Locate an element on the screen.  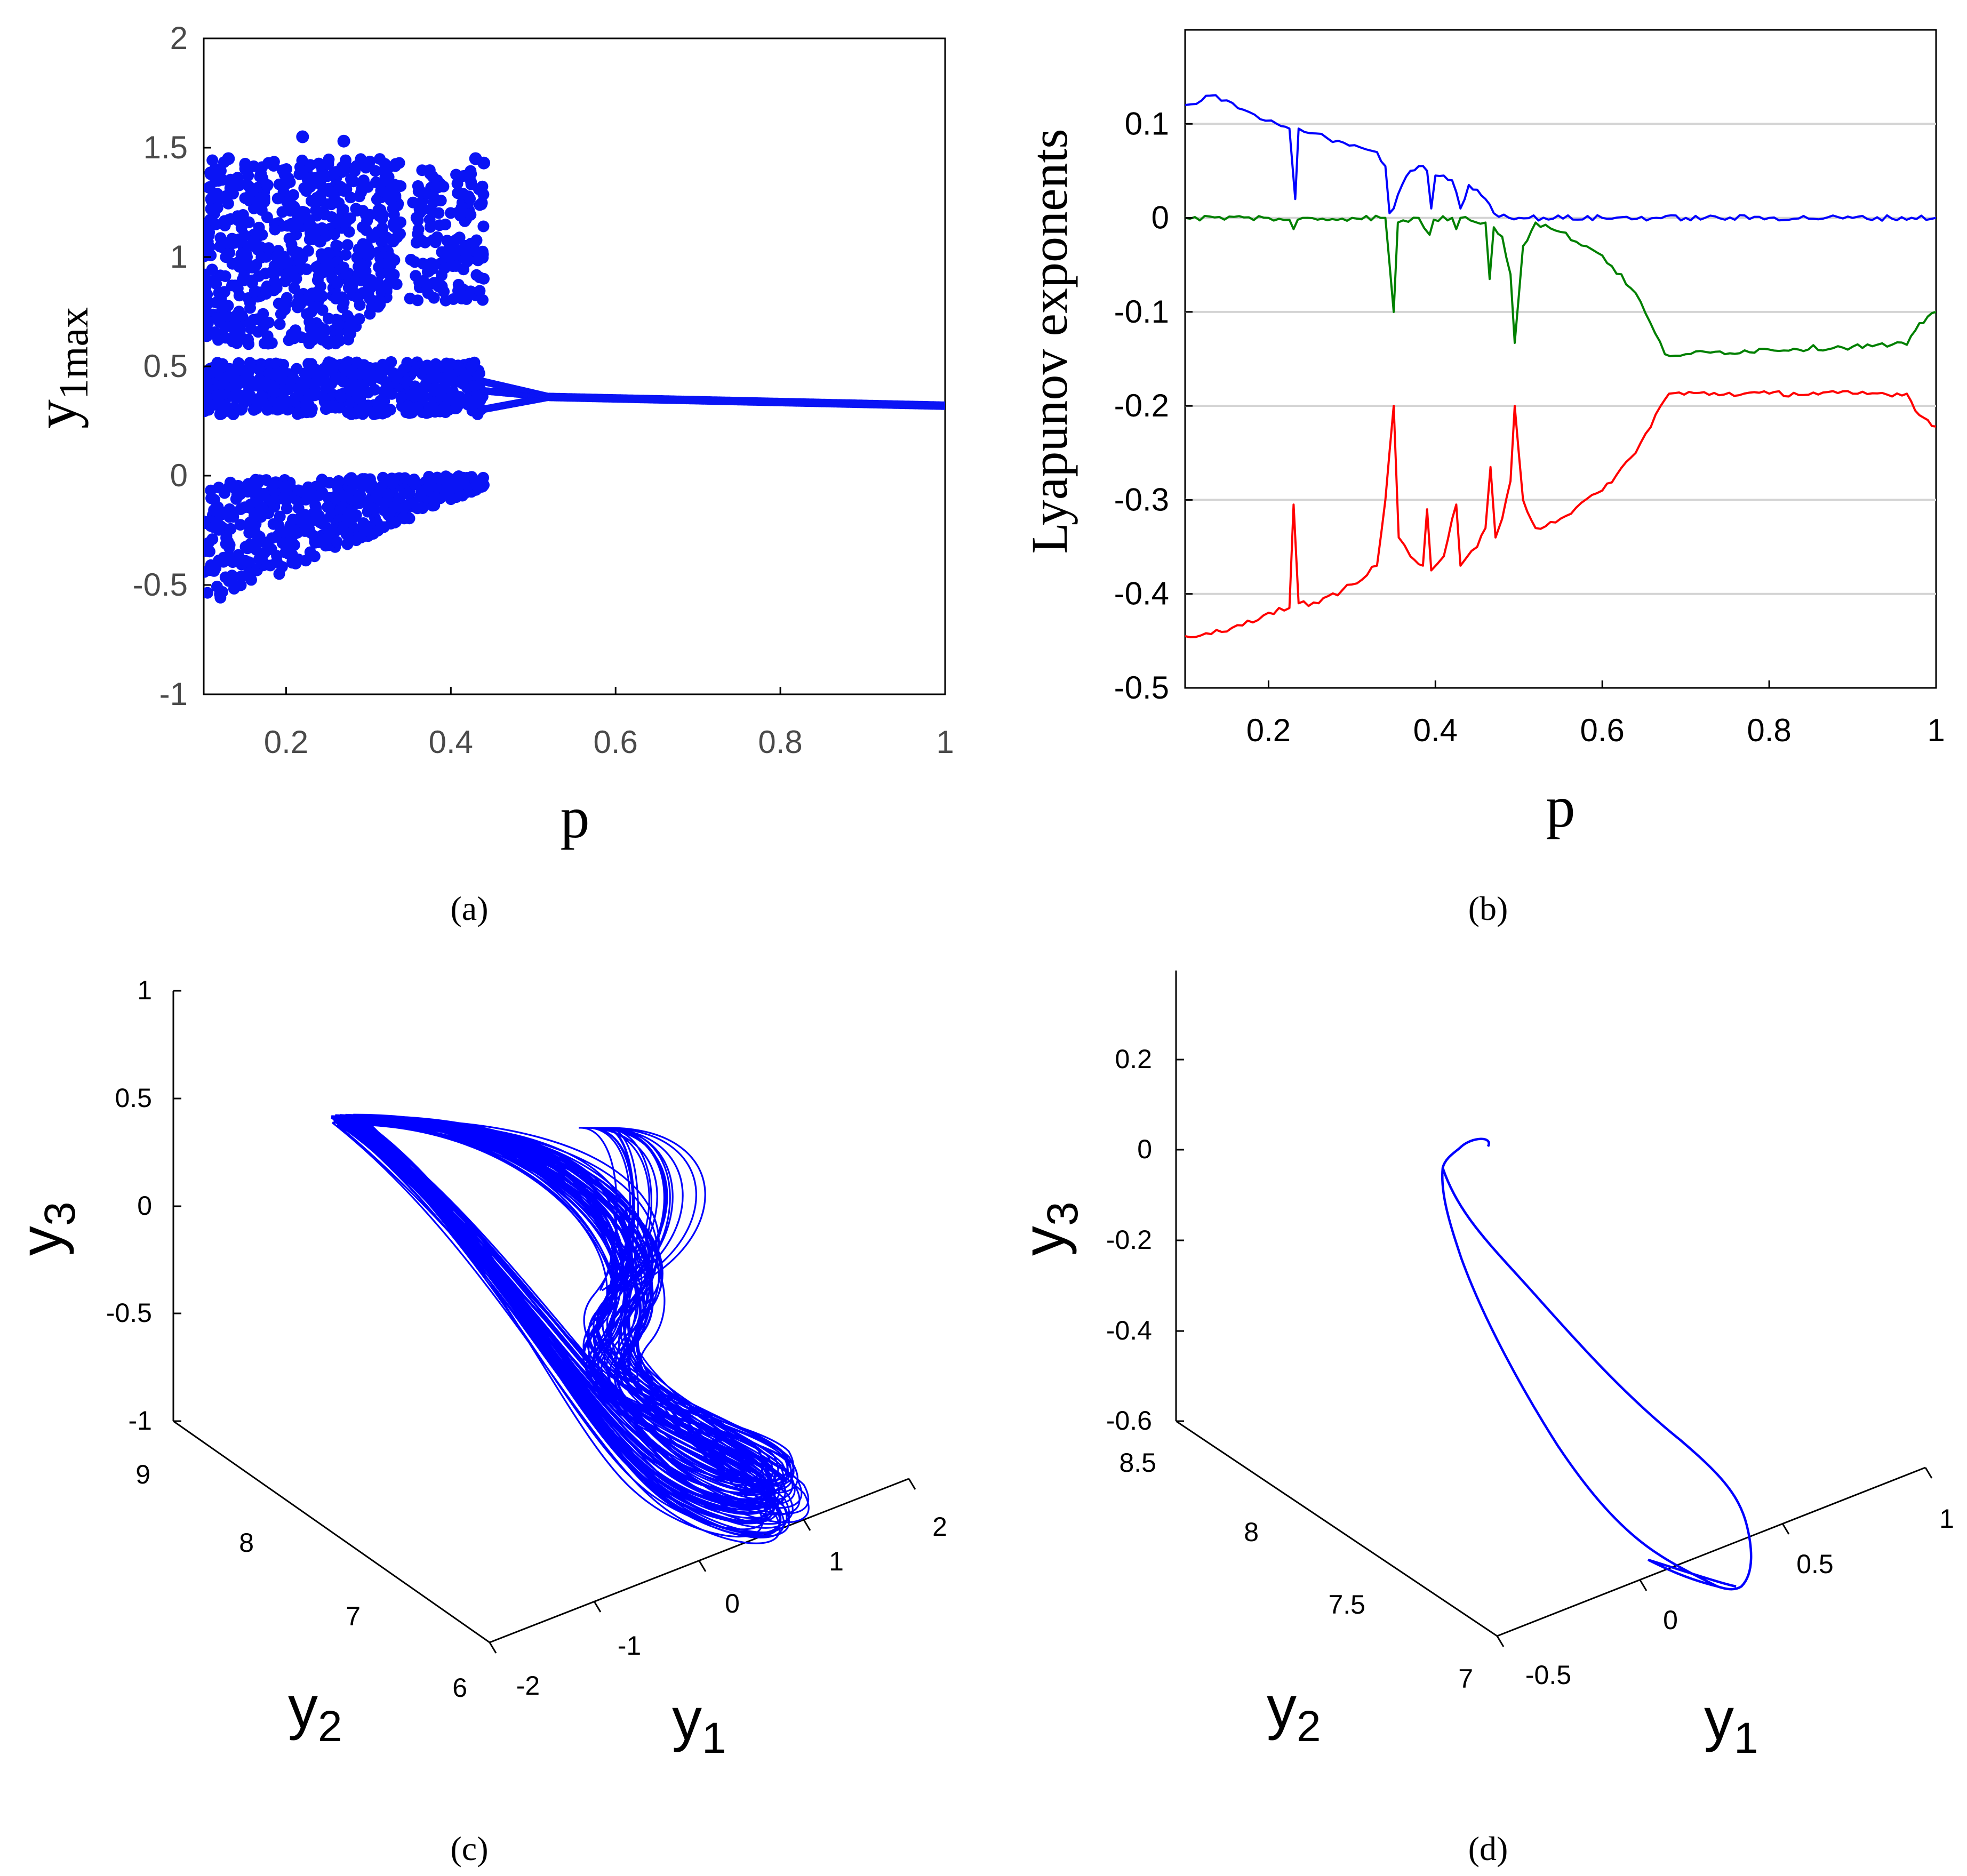
panel-c-xlabel-sub: 1 is located at coordinates (714, 1738).